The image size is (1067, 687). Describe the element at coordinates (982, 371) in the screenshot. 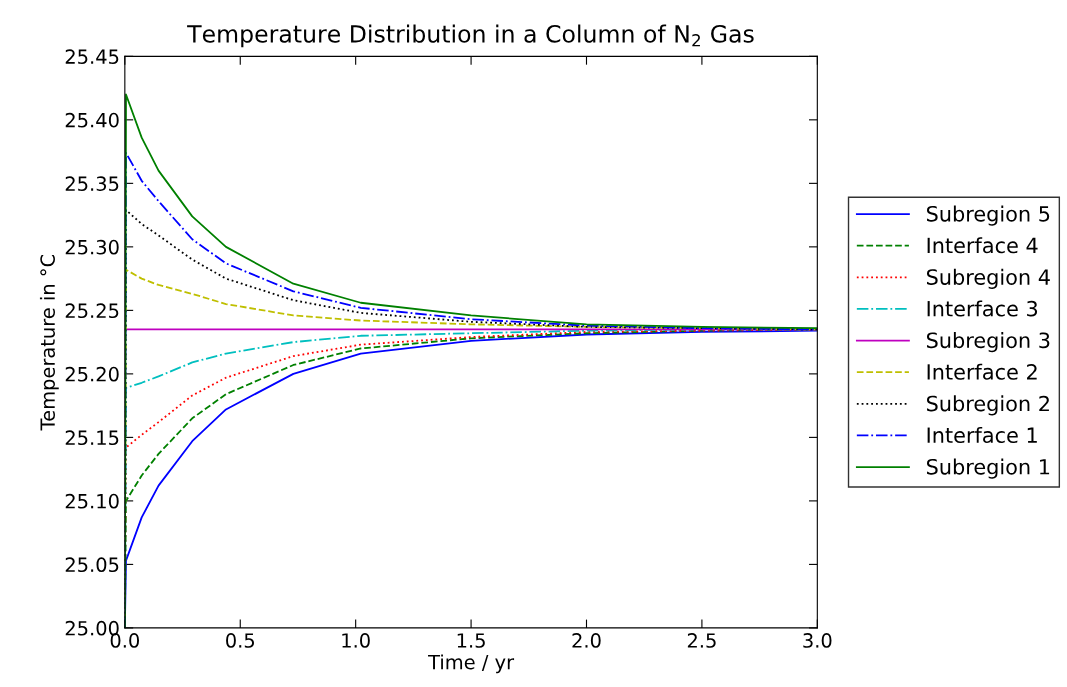

I see `legend-label: Interface 2` at that location.